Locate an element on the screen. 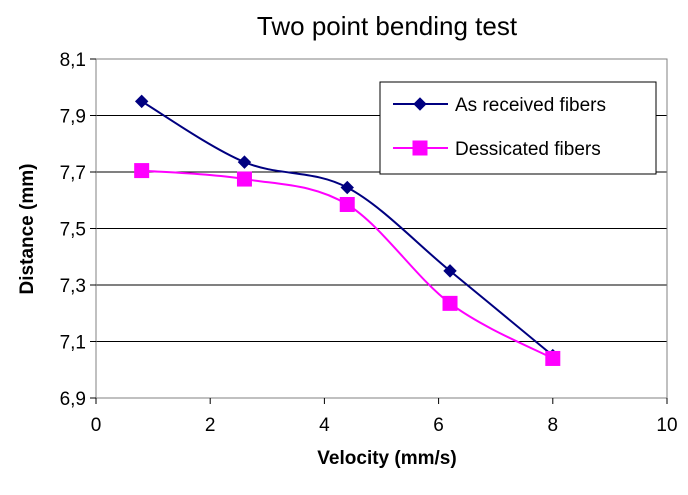 The height and width of the screenshot is (495, 688). chart-title: Two point bending test is located at coordinates (387, 26).